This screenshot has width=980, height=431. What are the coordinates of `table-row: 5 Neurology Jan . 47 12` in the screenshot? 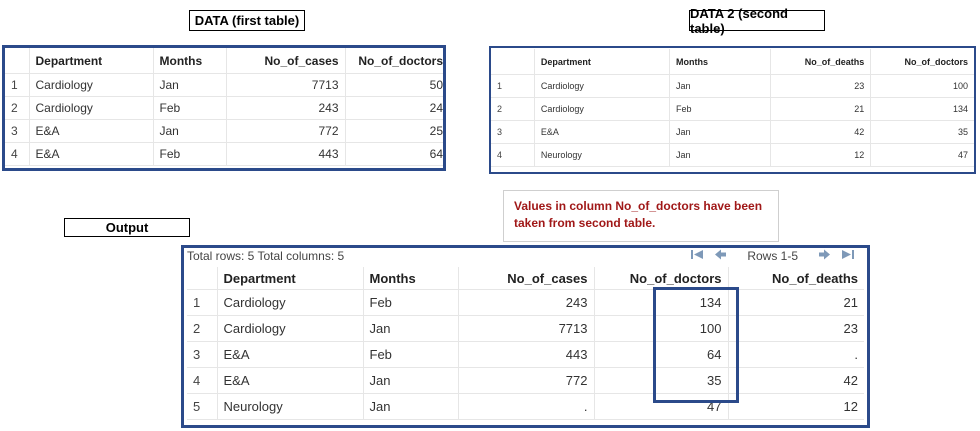 It's located at (525, 406).